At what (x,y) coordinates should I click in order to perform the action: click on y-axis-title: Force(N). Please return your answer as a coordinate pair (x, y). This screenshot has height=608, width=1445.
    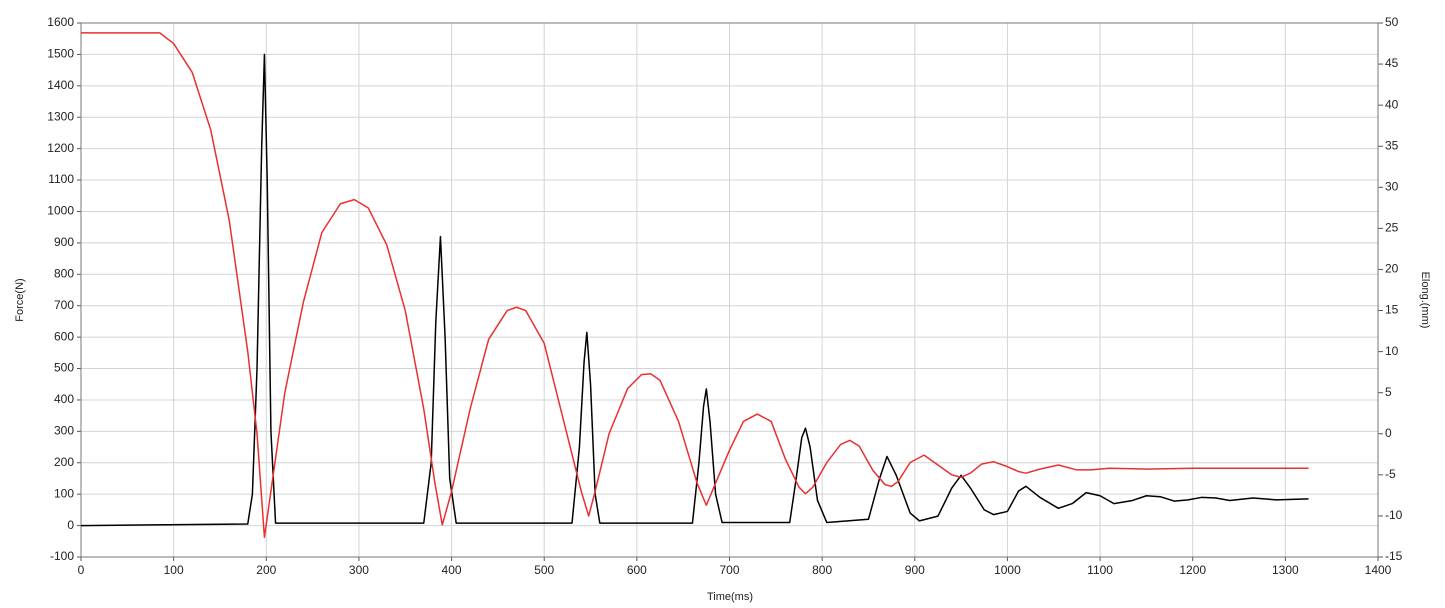
    Looking at the image, I should click on (20, 299).